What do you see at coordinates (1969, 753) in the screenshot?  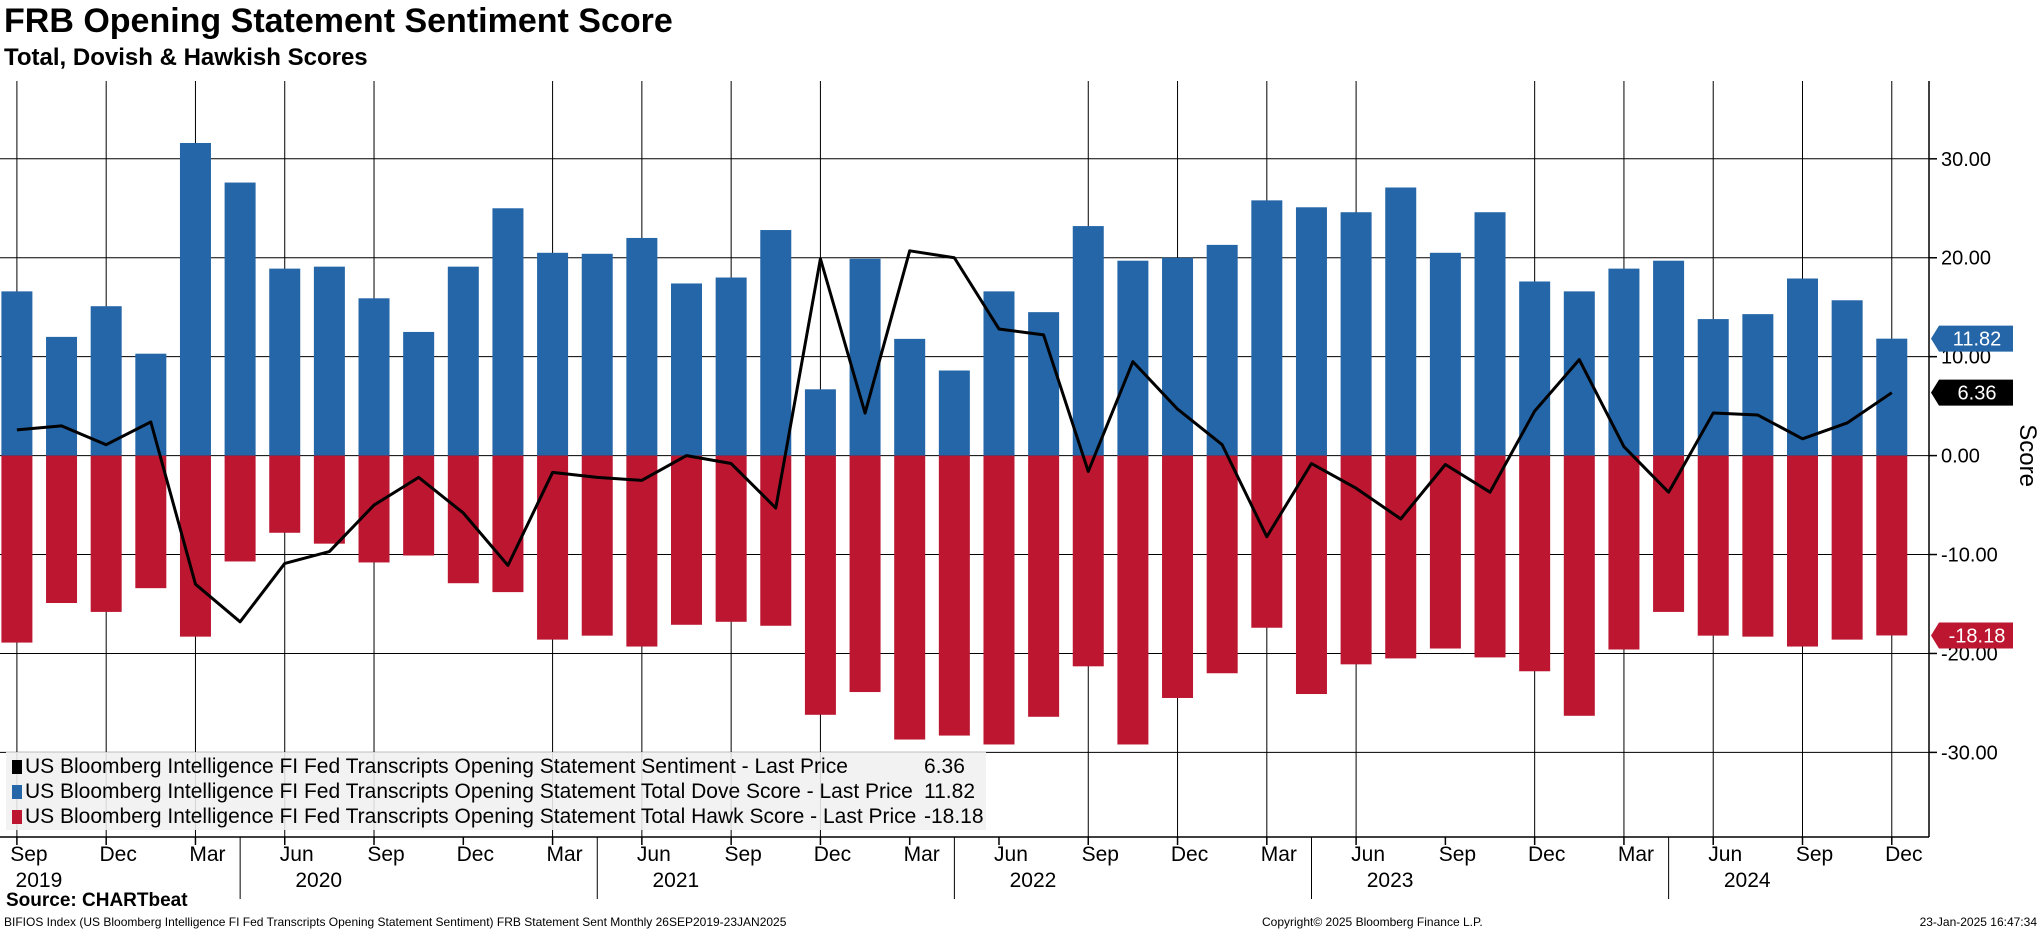 I see `y-tick-label: -30.00` at bounding box center [1969, 753].